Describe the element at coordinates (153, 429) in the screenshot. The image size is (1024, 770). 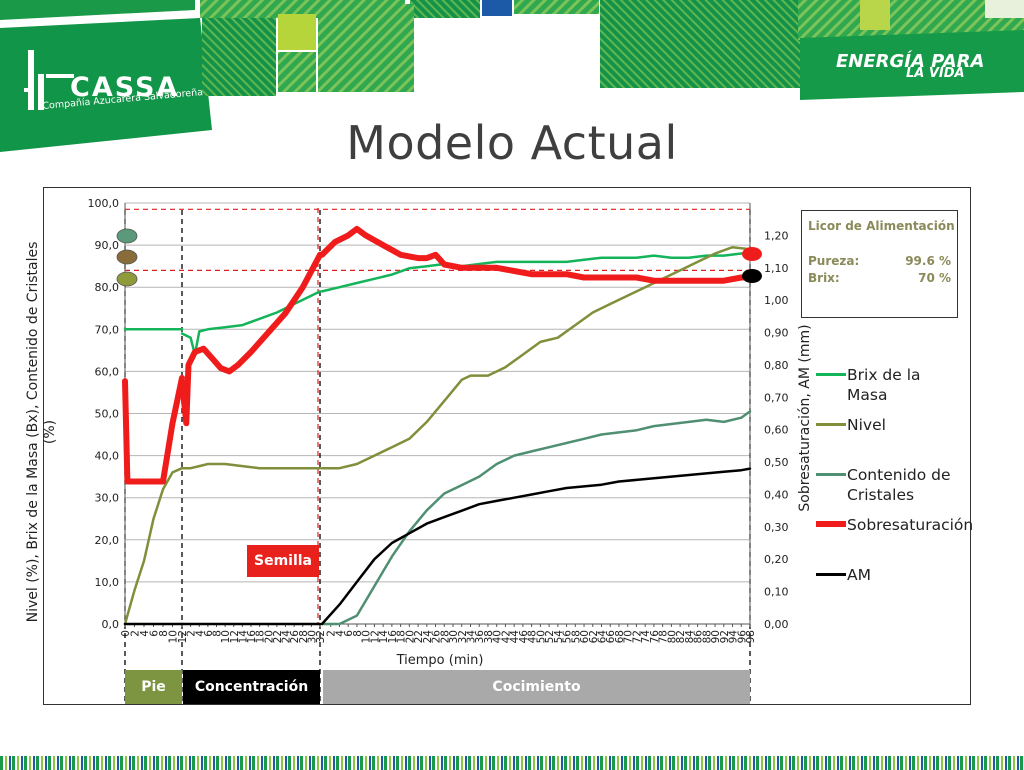
I see `series-line-sobresaturacion-pie` at that location.